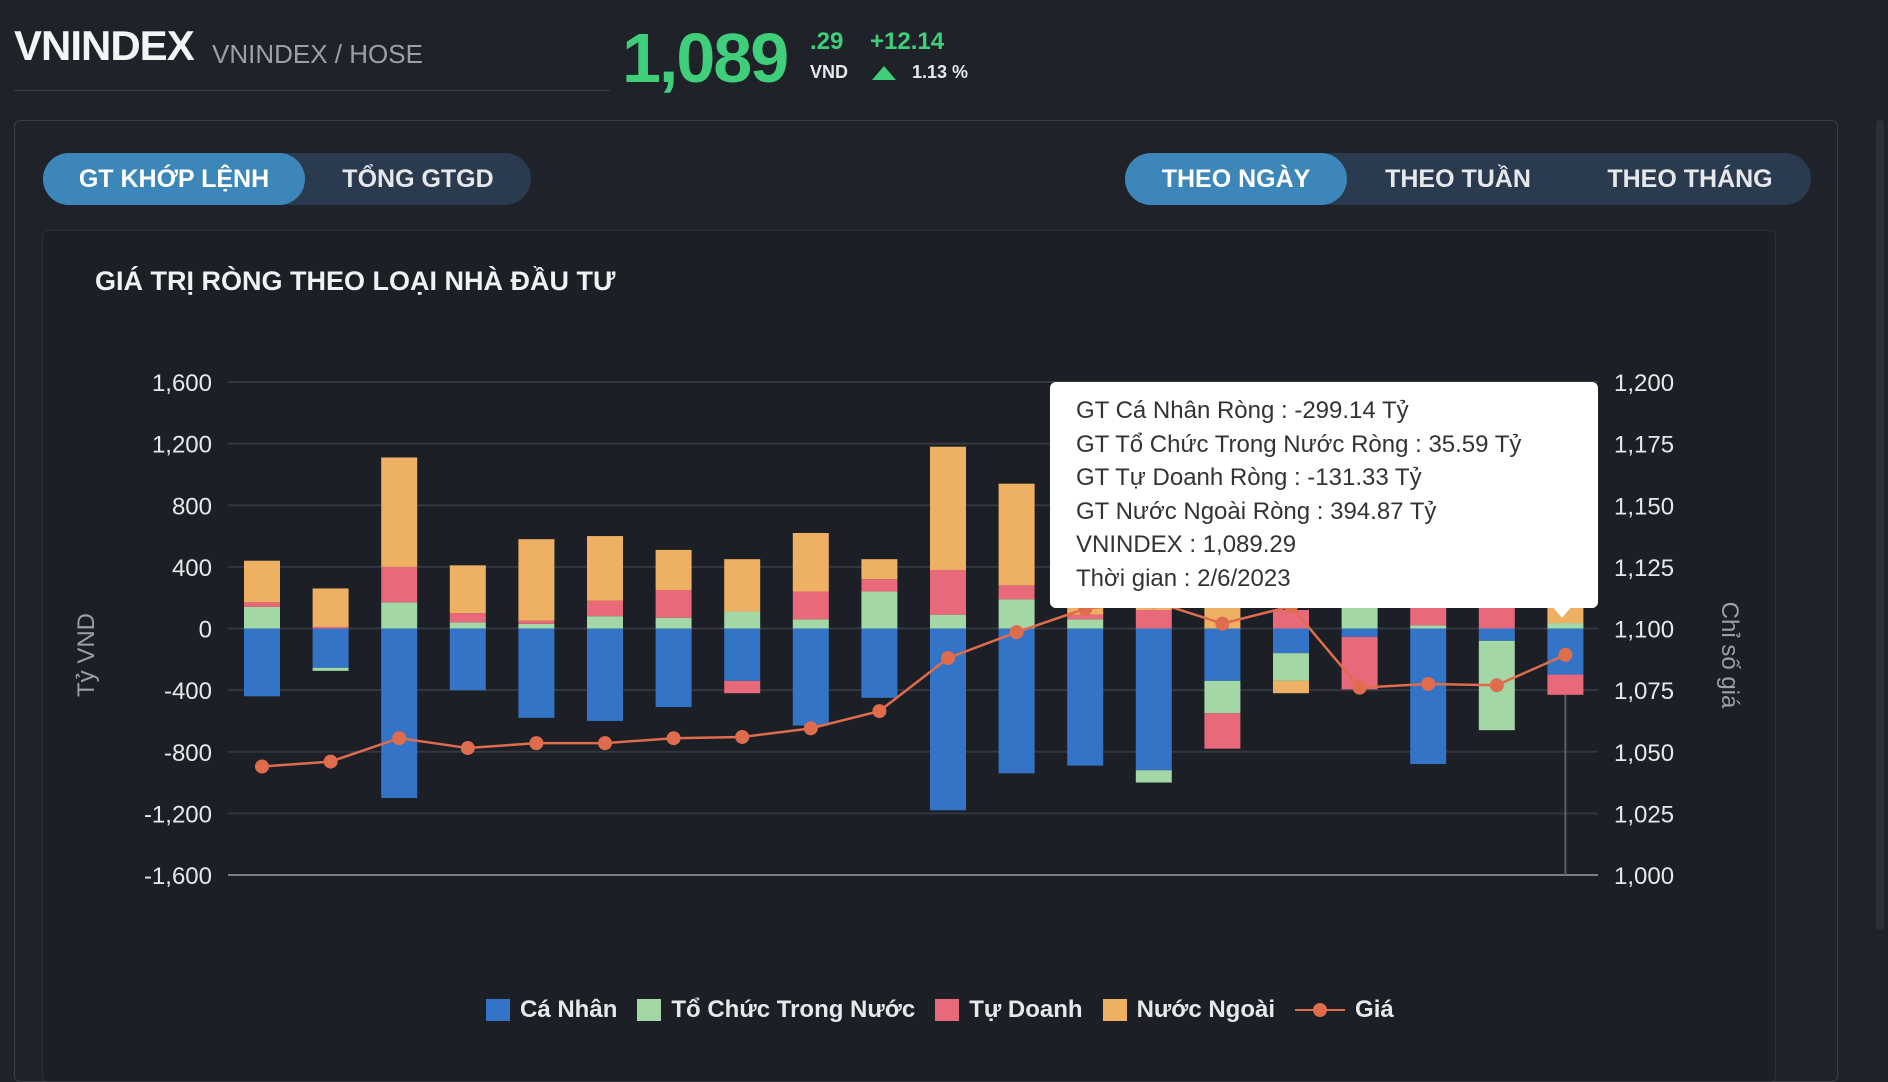 The image size is (1888, 1082). I want to click on tab-tong-gtgd: TỔNG GTGD, so click(418, 179).